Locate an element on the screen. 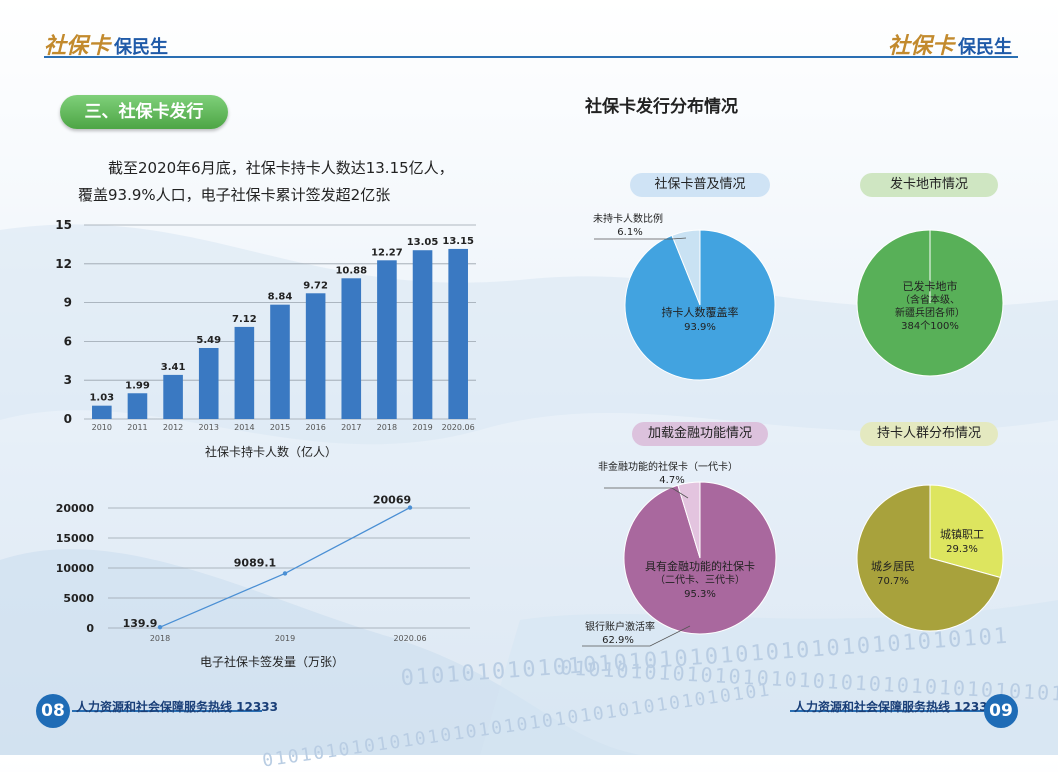 The image size is (1058, 772). brand-logo-left: 社保卡 保民生 is located at coordinates (106, 44).